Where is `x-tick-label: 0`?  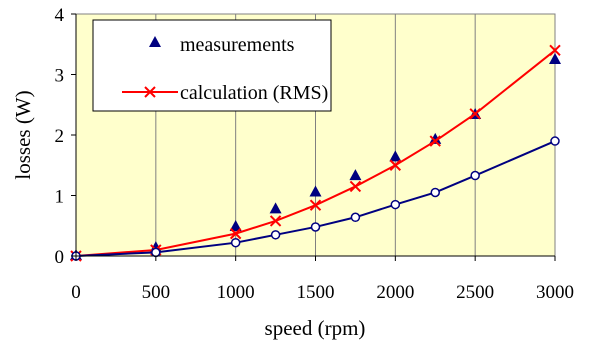
x-tick-label: 0 is located at coordinates (76, 292).